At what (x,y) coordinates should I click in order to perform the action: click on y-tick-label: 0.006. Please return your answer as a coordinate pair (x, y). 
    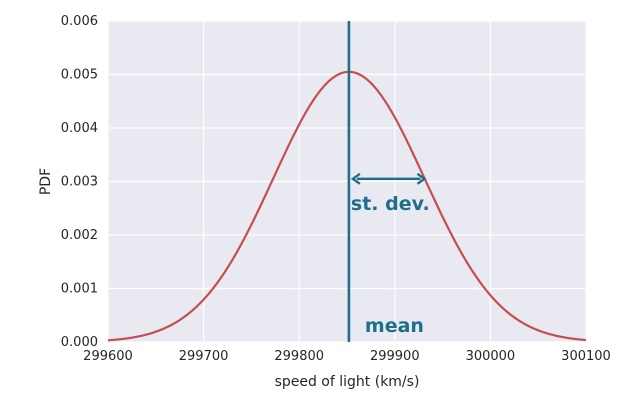
    Looking at the image, I should click on (79, 21).